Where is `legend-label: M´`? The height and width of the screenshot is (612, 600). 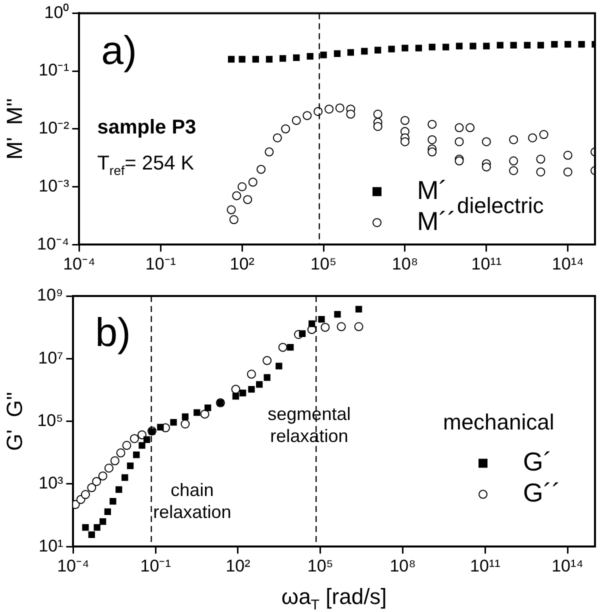 legend-label: M´ is located at coordinates (432, 189).